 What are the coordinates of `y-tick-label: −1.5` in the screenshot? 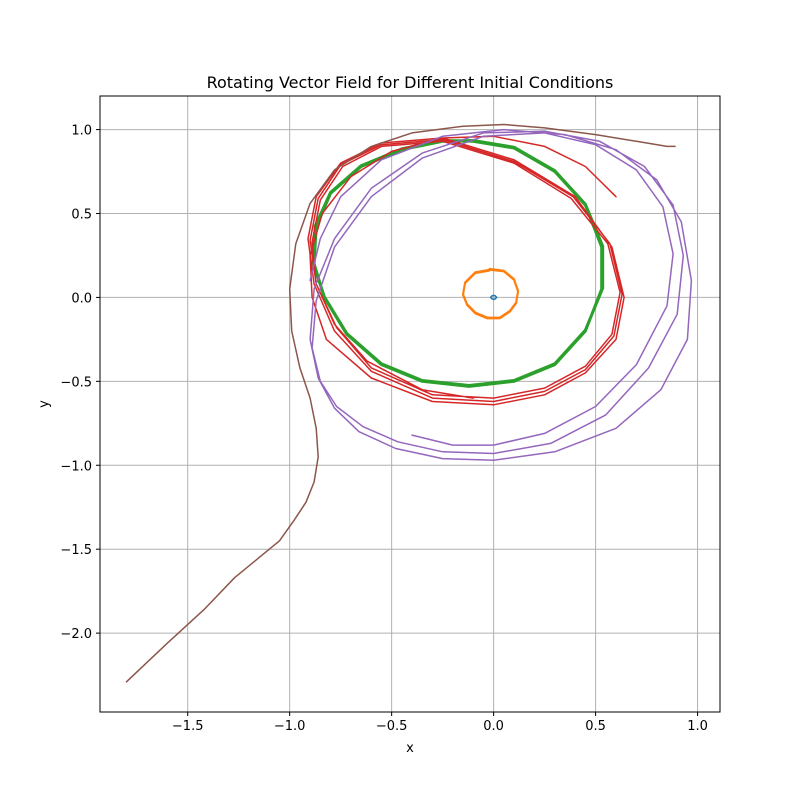 It's located at (76, 550).